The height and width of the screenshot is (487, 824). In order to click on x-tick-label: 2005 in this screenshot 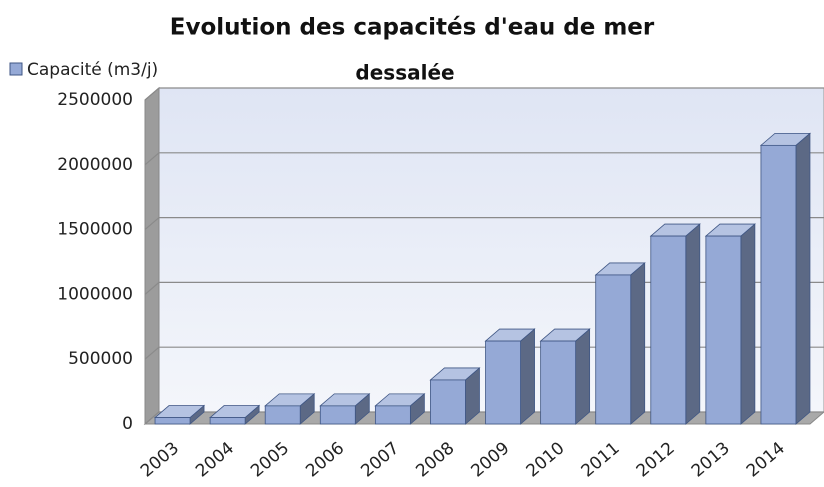, I will do `click(270, 459)`.